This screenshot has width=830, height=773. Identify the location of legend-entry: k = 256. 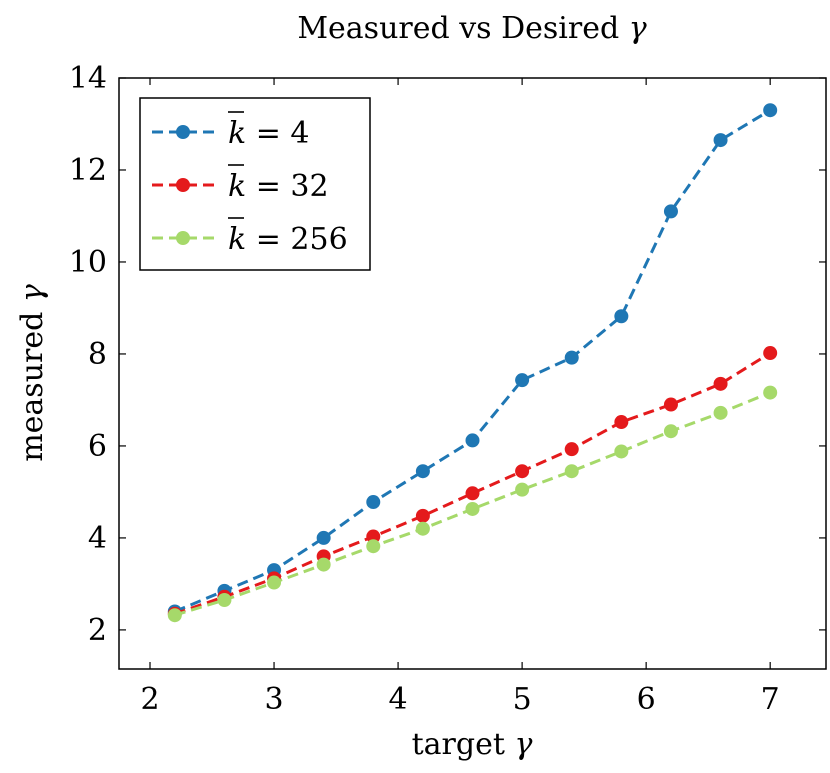
(250, 237).